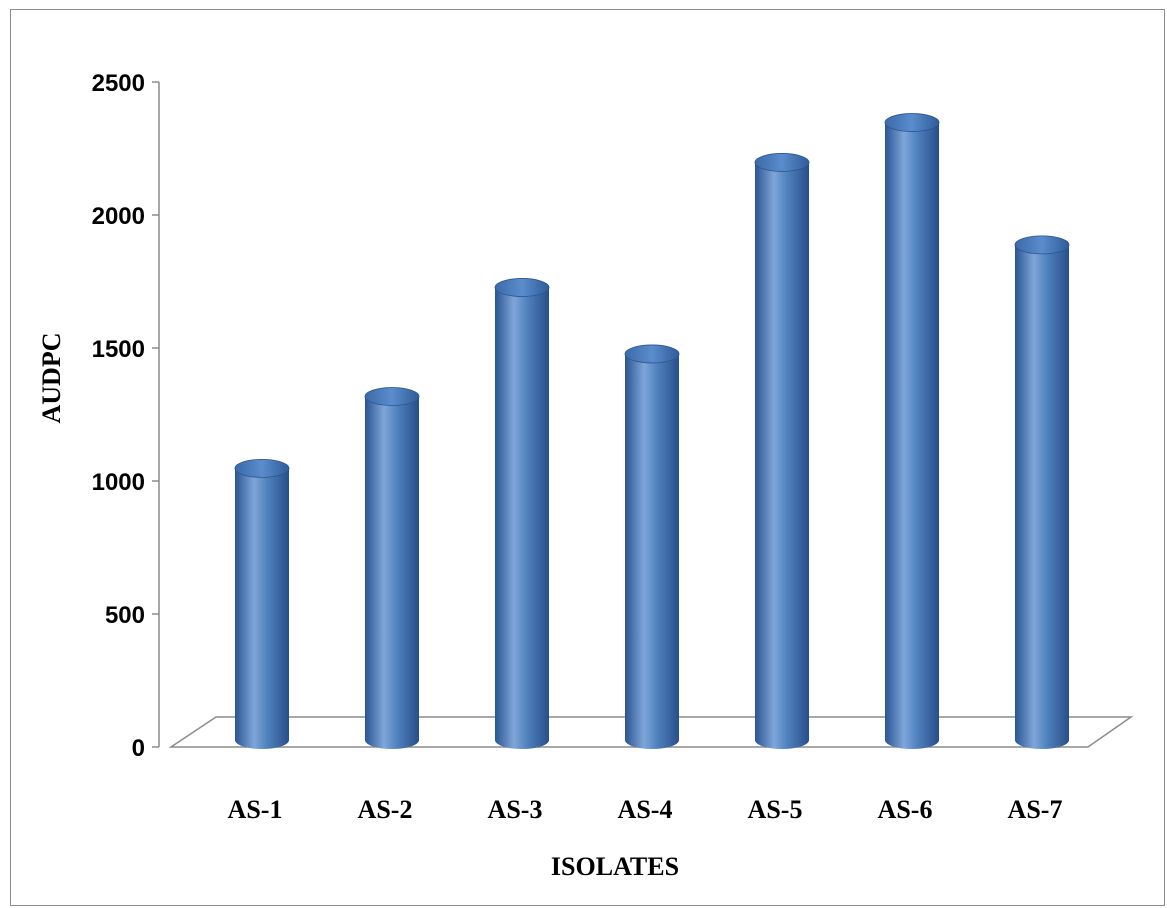  I want to click on x-tick-label: AS-3, so click(515, 809).